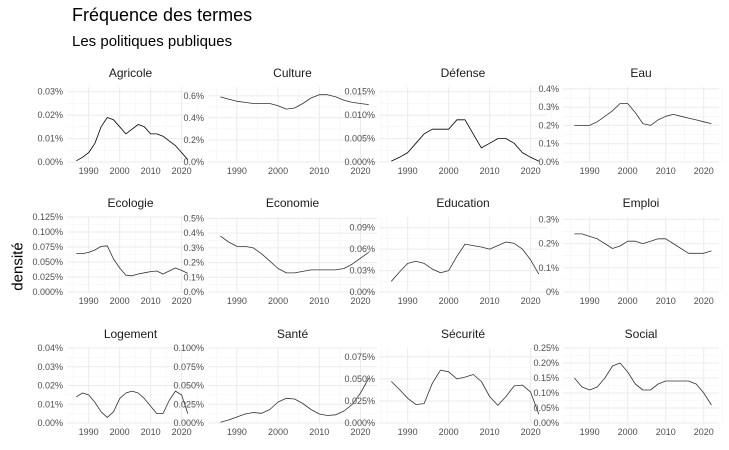  Describe the element at coordinates (193, 218) in the screenshot. I see `y-tick-label: 0.5%` at that location.